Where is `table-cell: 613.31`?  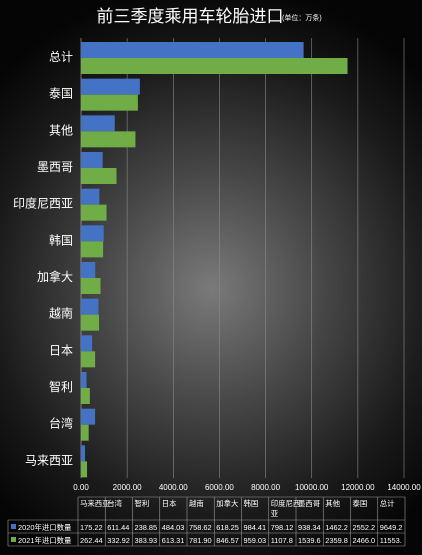 table-cell: 613.31 is located at coordinates (173, 540).